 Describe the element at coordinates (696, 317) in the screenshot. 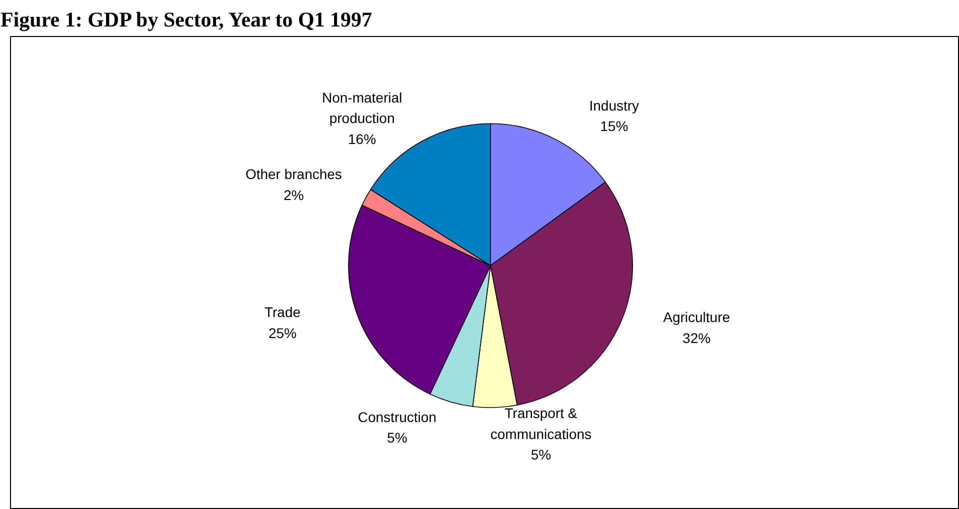

I see `slice-label: Agriculture` at that location.